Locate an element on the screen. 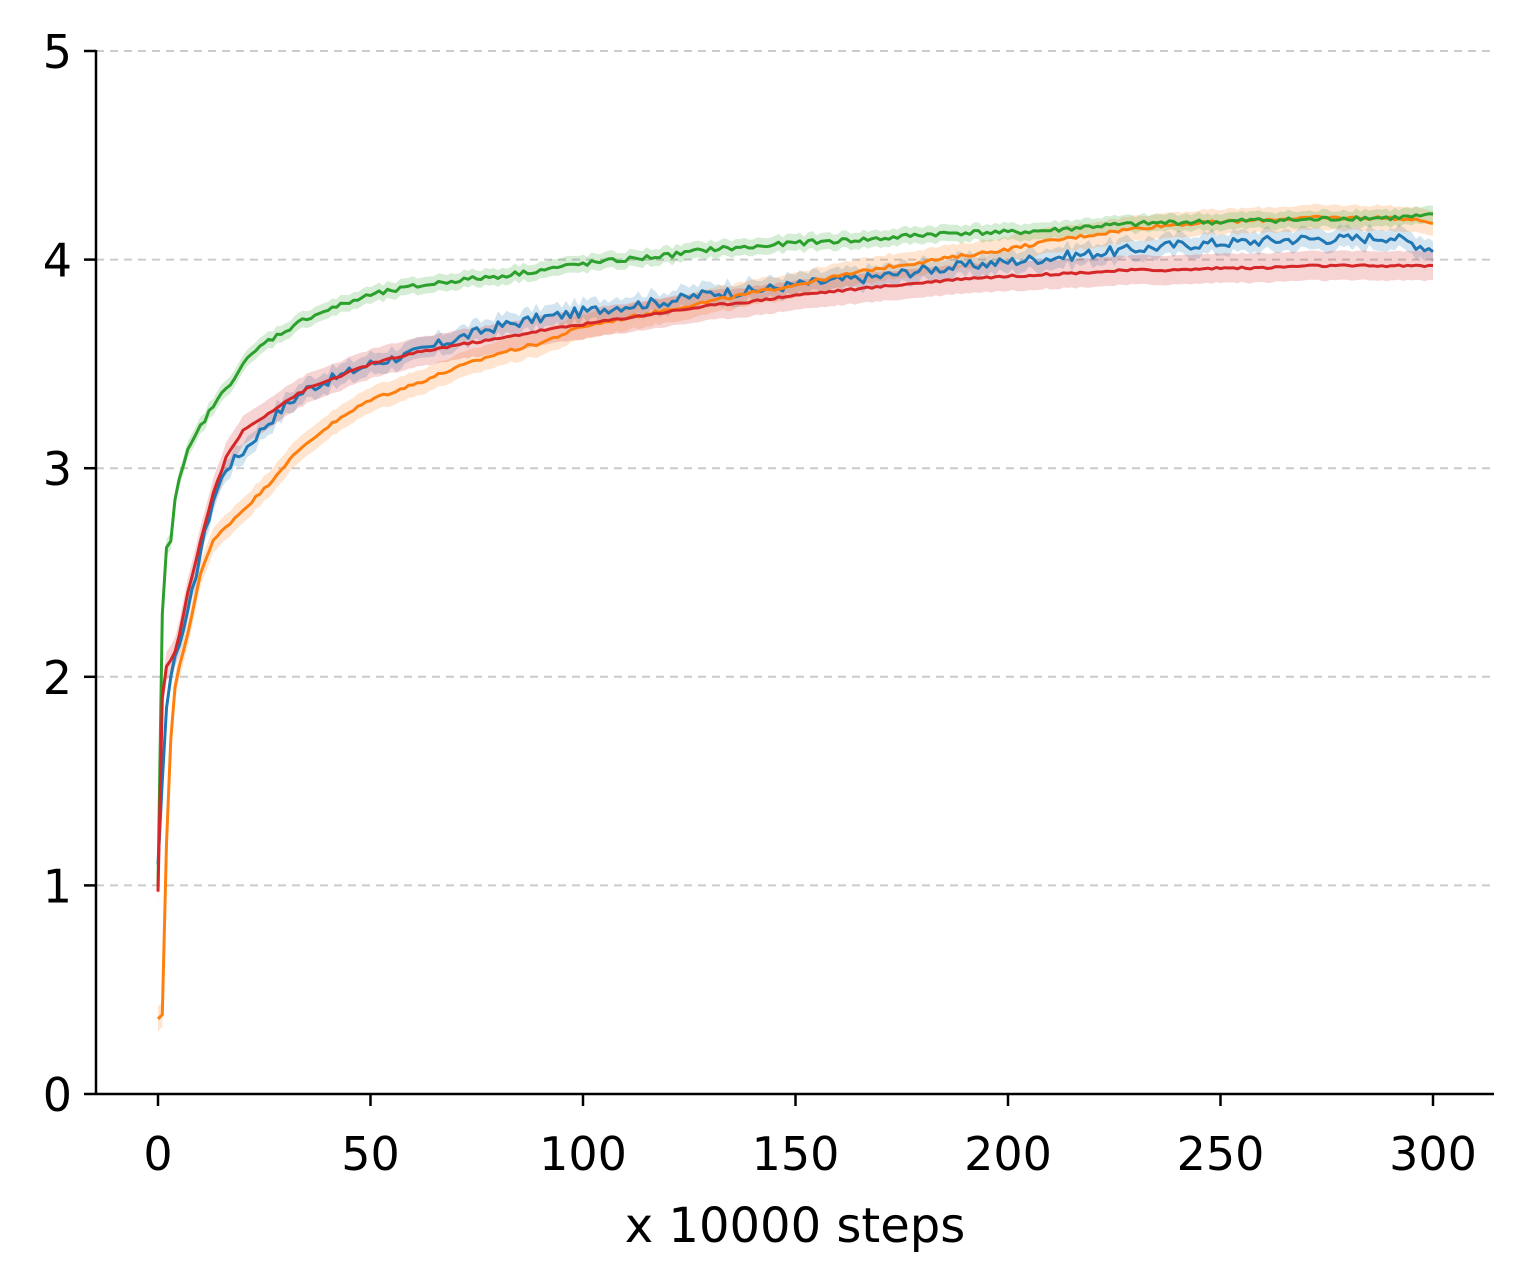  x-ticks: 0 50 100 150 200 250 300 is located at coordinates (810, 1137).